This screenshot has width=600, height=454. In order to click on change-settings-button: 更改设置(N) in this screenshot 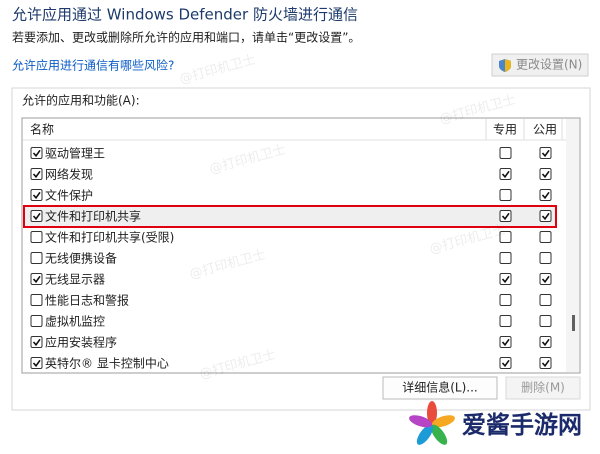, I will do `click(540, 65)`.